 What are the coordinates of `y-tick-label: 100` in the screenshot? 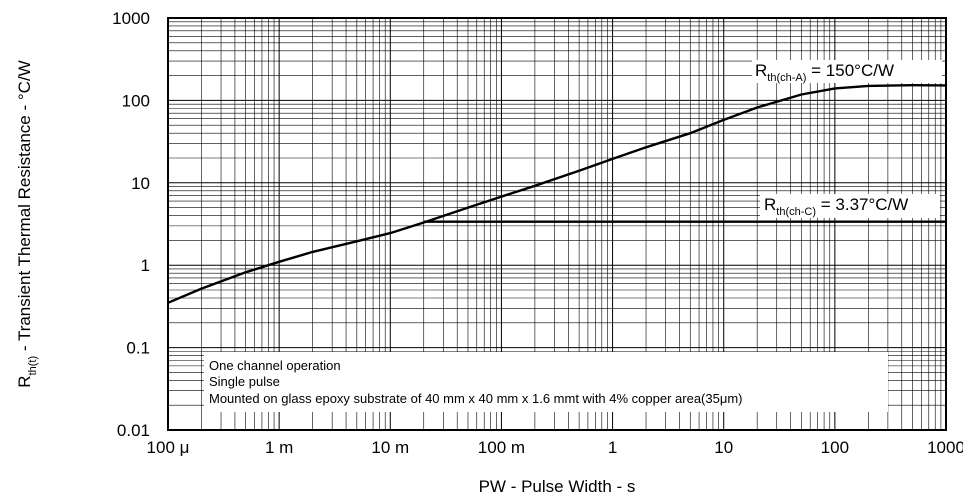 It's located at (136, 100).